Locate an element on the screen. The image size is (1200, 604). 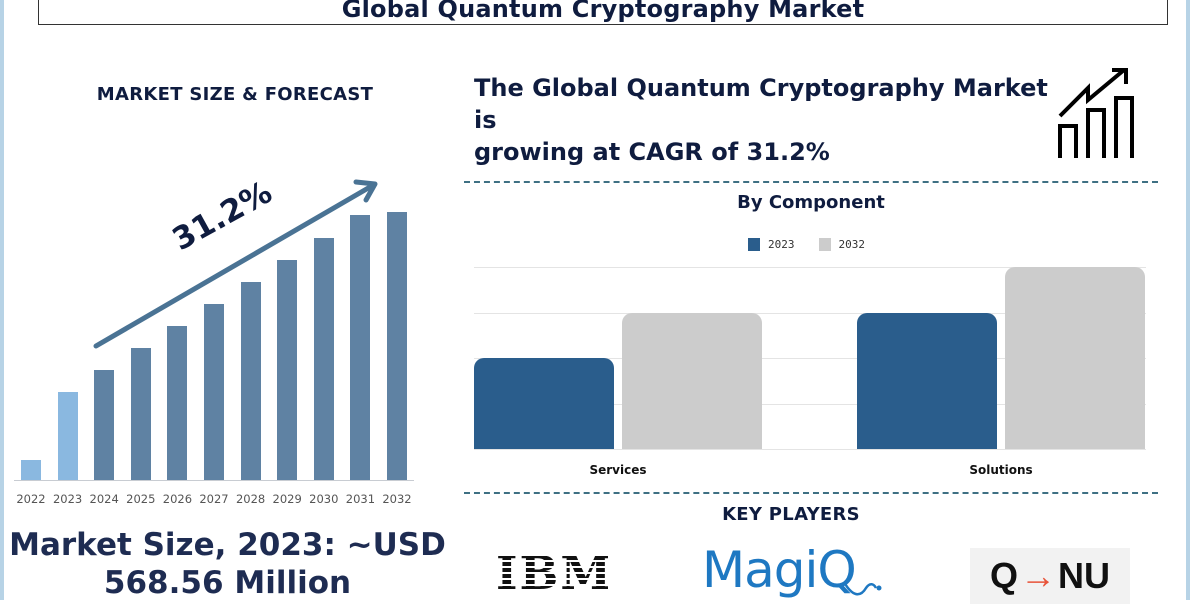
ibm-logo: IBM is located at coordinates (552, 574).